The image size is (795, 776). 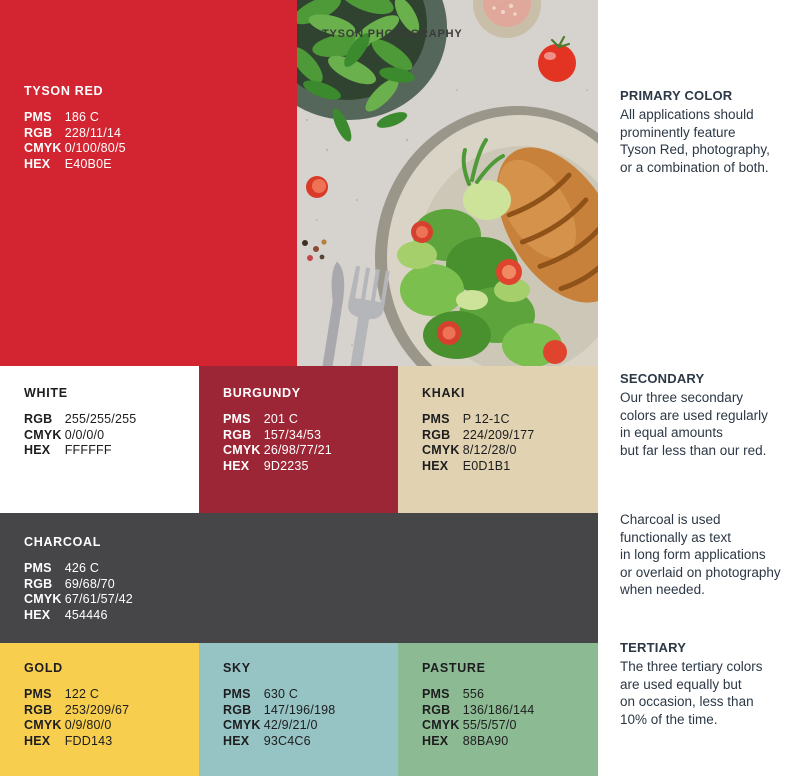 What do you see at coordinates (489, 725) in the screenshot?
I see `spec-value: 55/5/57/0` at bounding box center [489, 725].